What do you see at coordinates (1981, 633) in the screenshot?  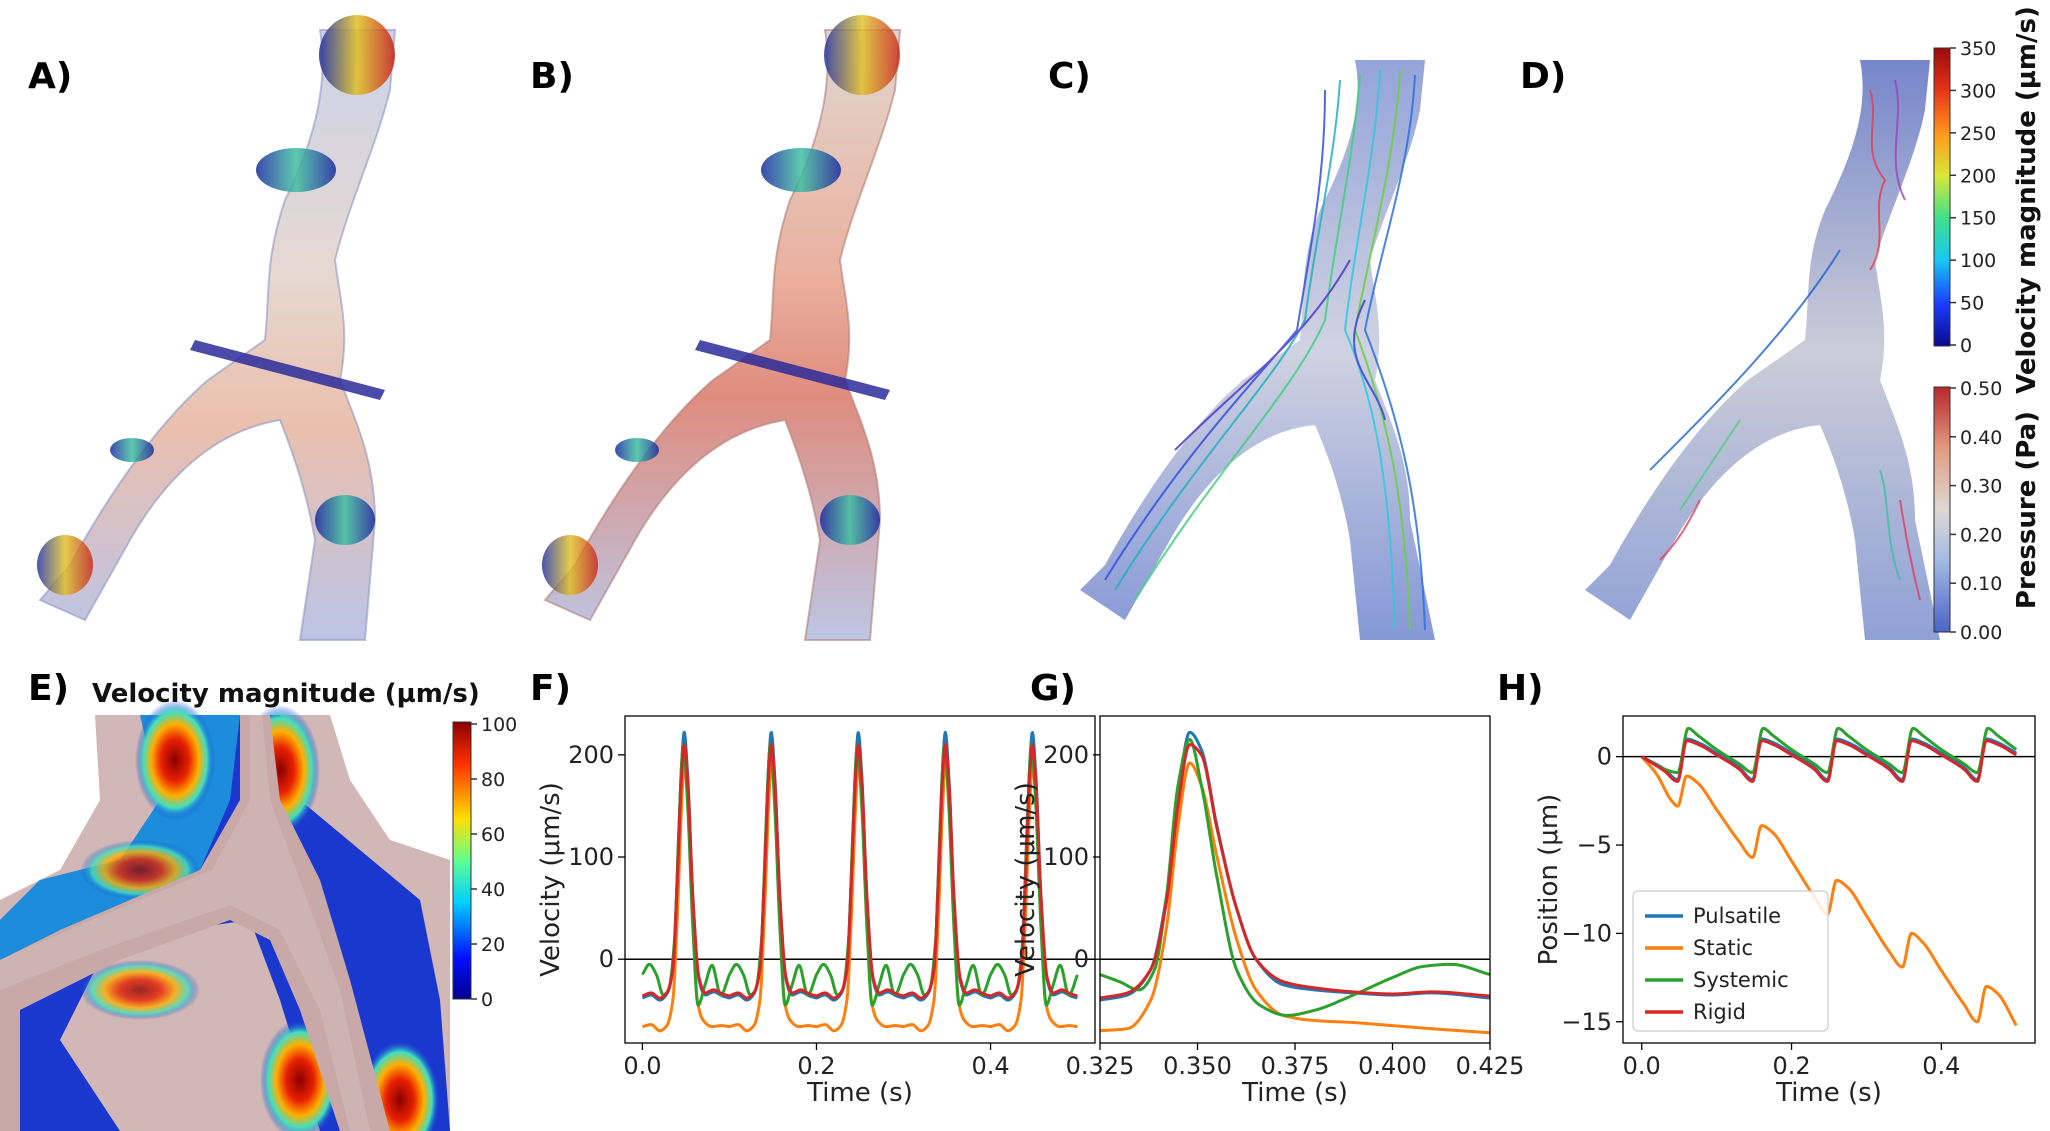 I see `pressure-colorbar-tick-label: 0.00` at bounding box center [1981, 633].